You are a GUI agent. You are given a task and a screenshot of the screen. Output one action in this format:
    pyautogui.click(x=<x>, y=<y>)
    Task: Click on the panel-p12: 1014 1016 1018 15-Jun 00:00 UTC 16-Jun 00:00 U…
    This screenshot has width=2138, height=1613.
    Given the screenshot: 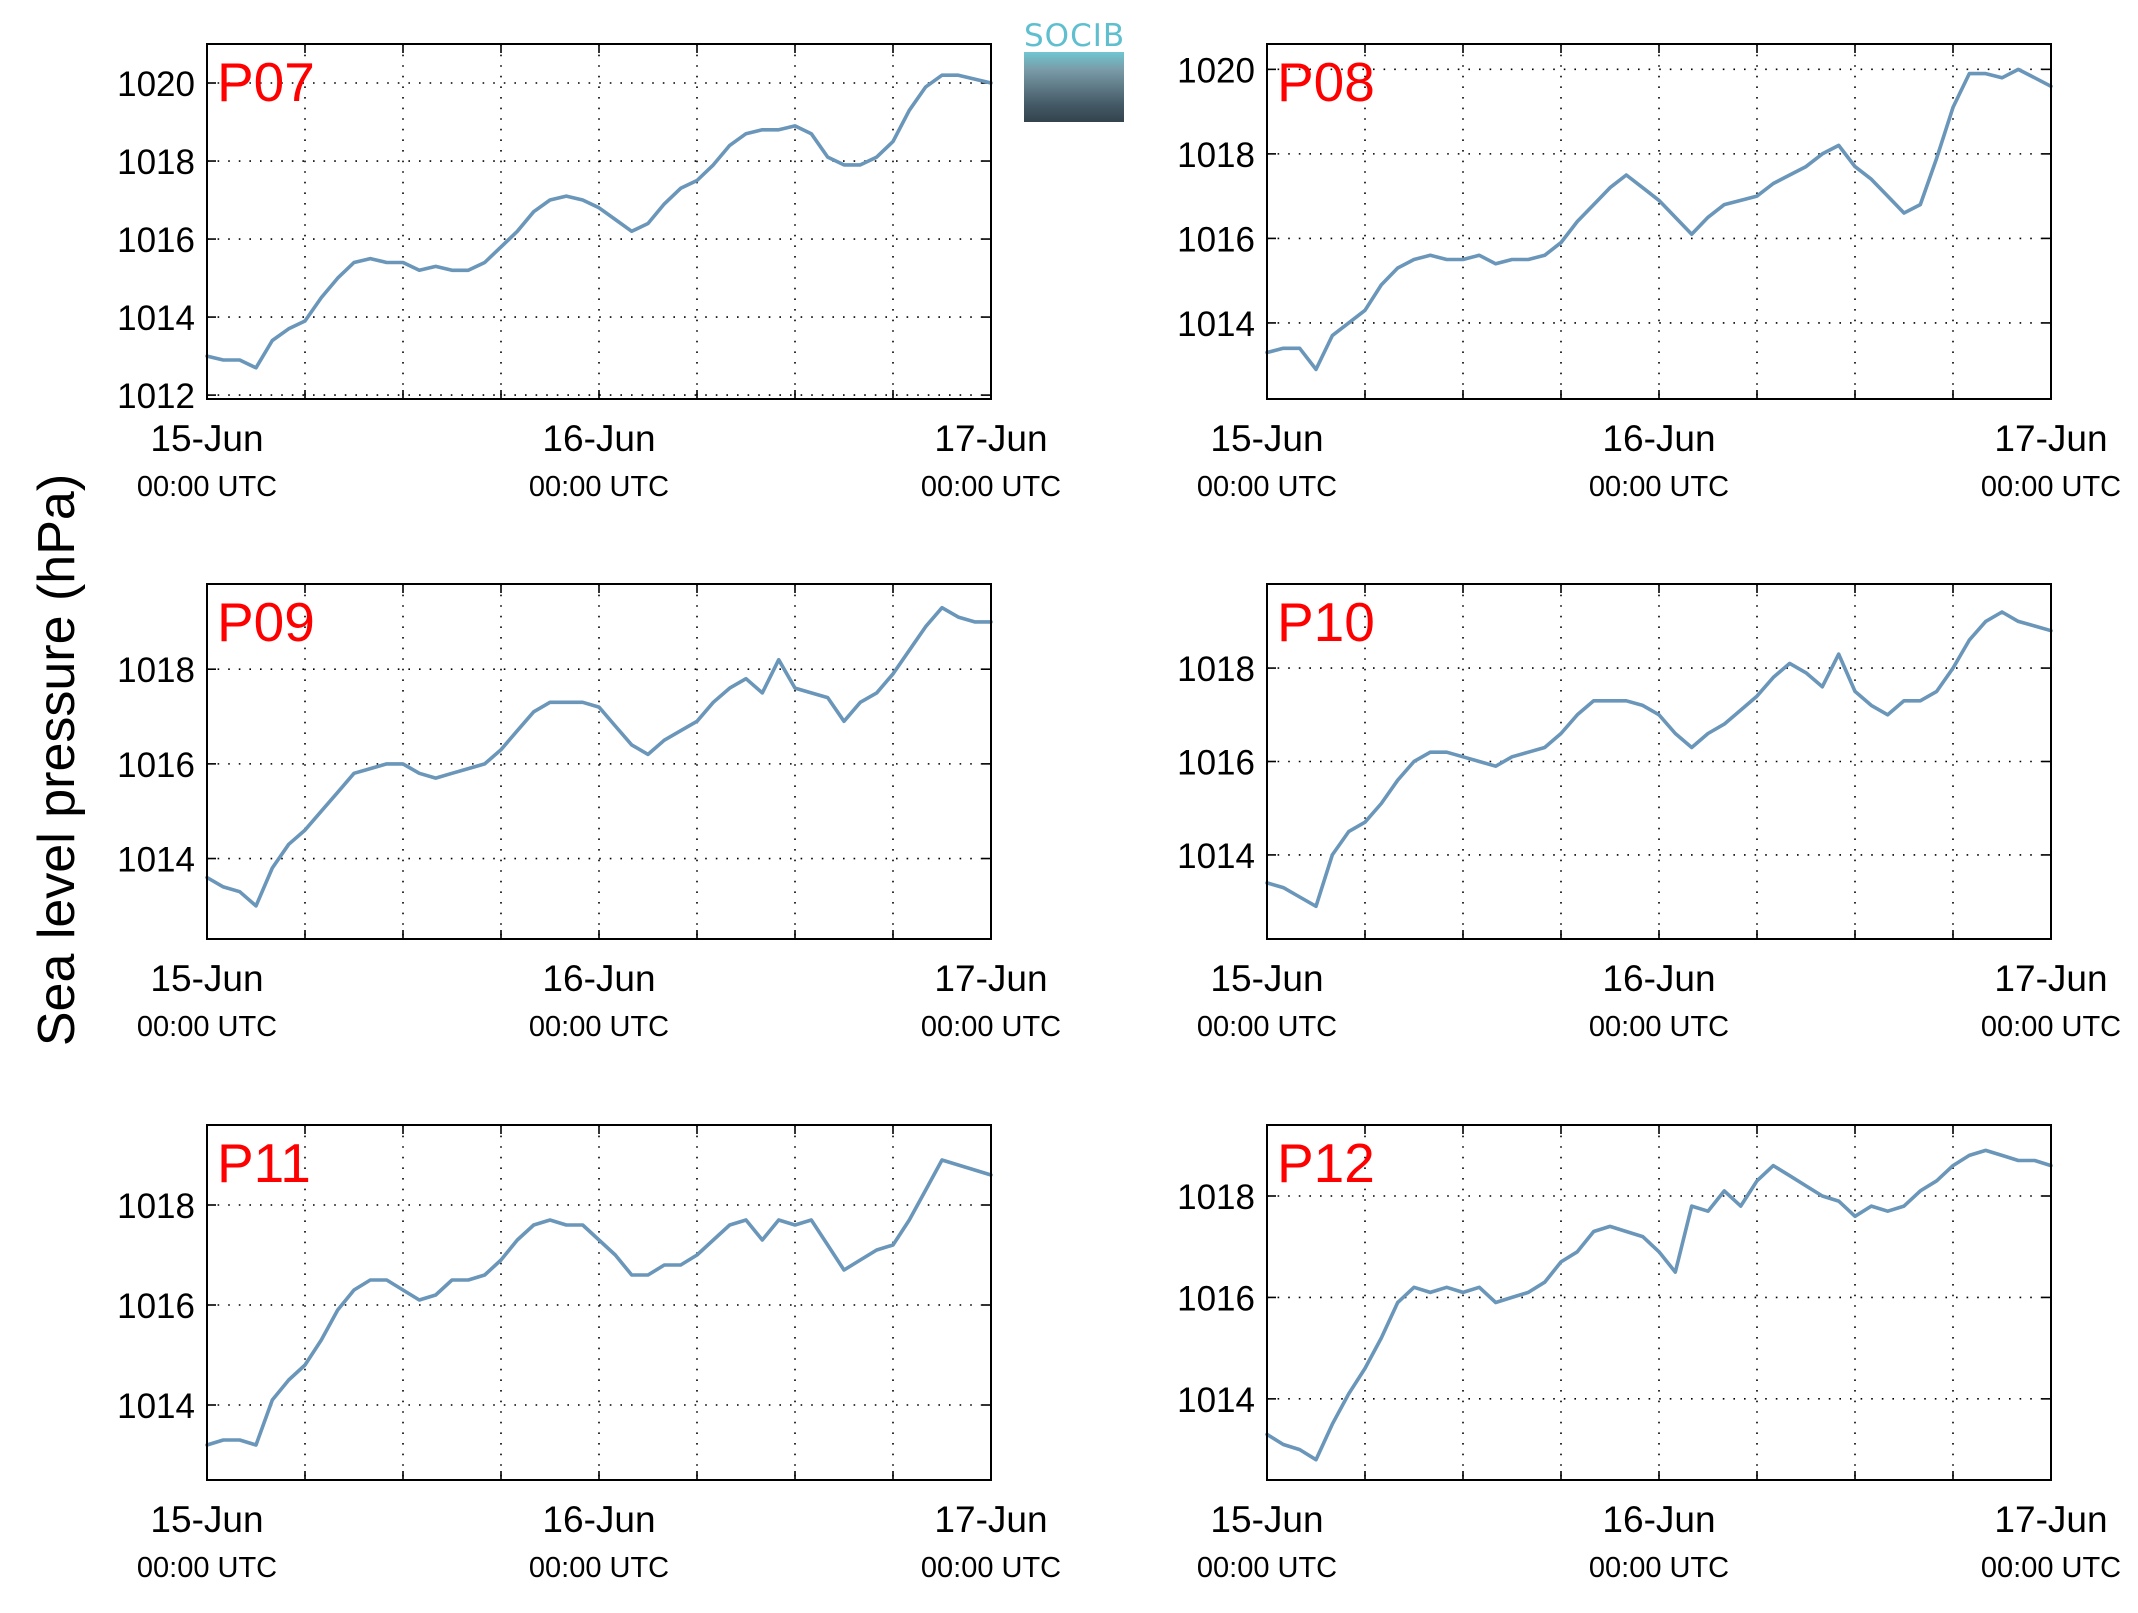 What is the action you would take?
    pyautogui.click(x=1649, y=1354)
    